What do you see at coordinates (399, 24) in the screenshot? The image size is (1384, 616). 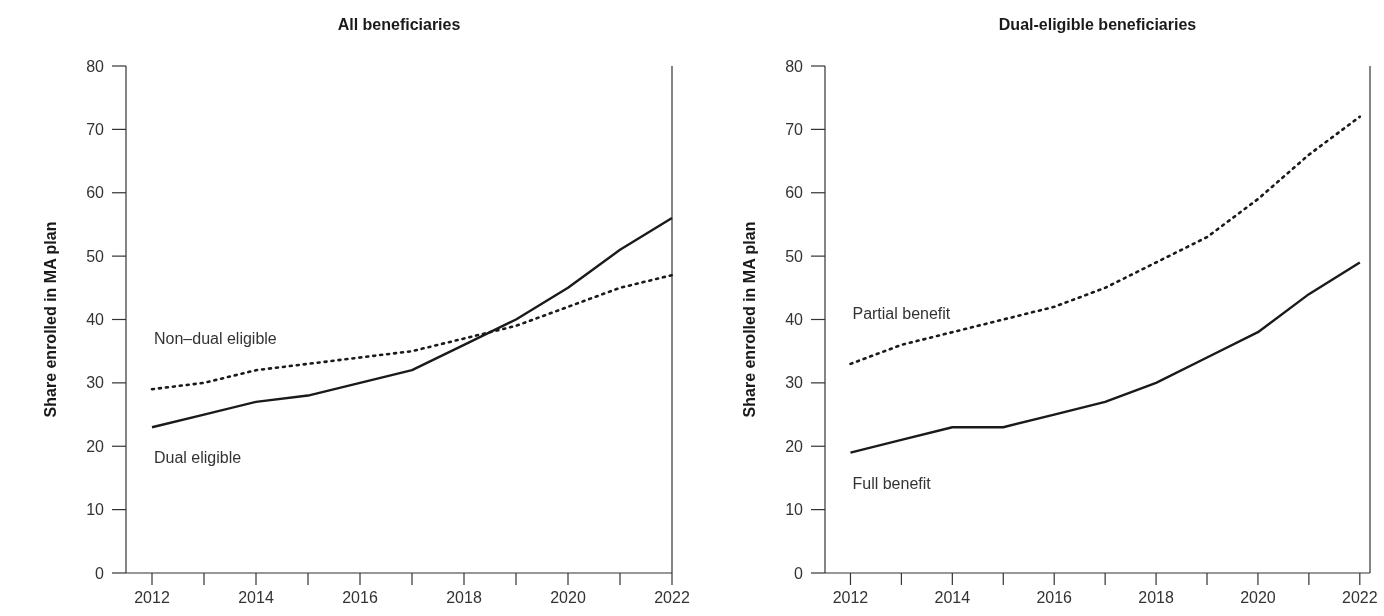 I see `chart-title: All beneficiaries` at bounding box center [399, 24].